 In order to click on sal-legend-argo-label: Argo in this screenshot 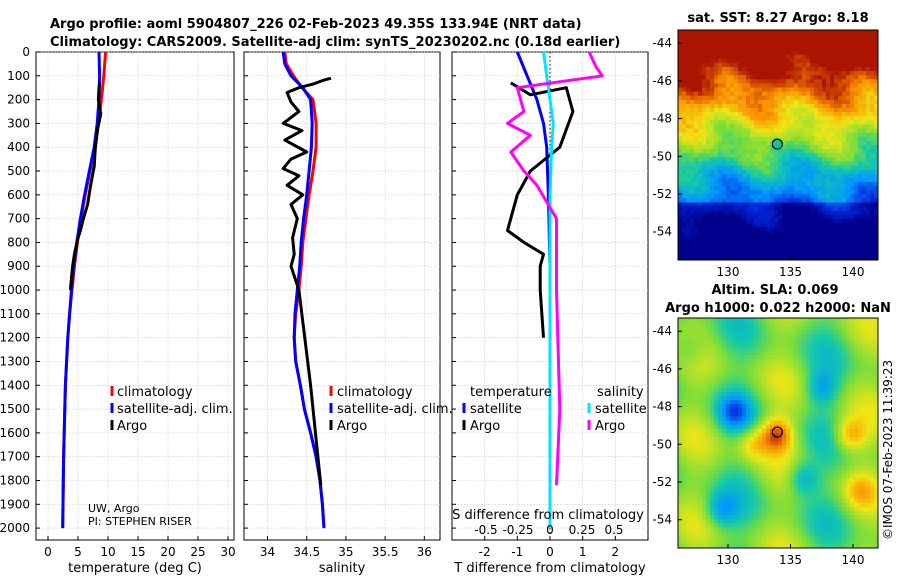, I will do `click(352, 426)`.